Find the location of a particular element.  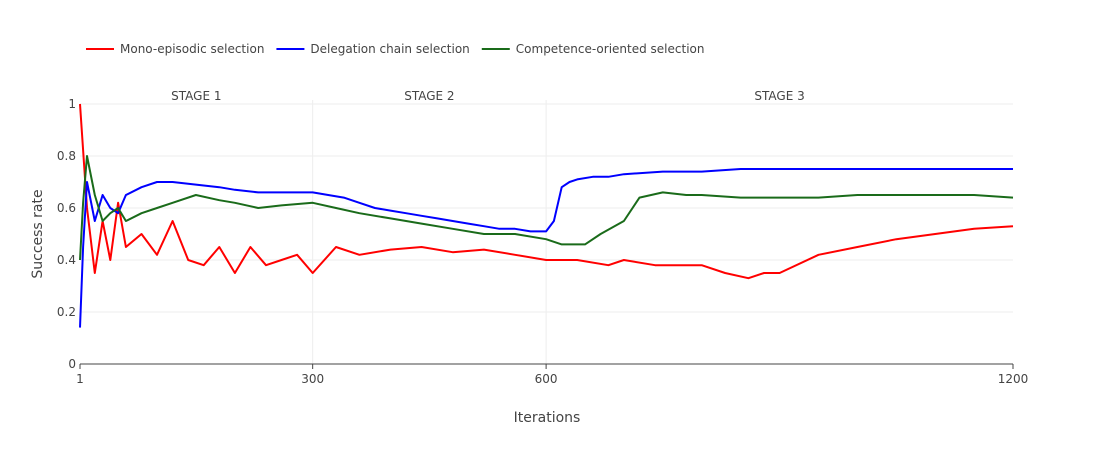

legend-label: Mono-episodic selection is located at coordinates (192, 49).